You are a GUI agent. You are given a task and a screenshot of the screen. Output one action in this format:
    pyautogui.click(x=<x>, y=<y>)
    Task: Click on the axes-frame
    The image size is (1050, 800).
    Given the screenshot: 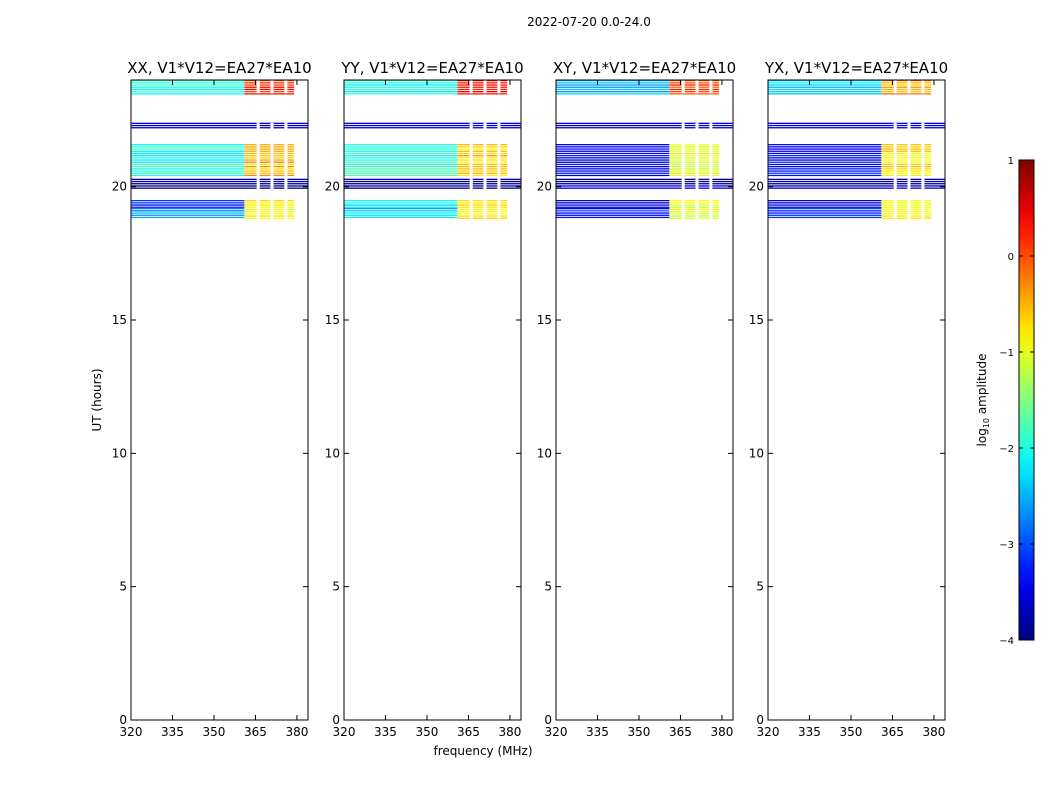 What is the action you would take?
    pyautogui.click(x=219, y=400)
    